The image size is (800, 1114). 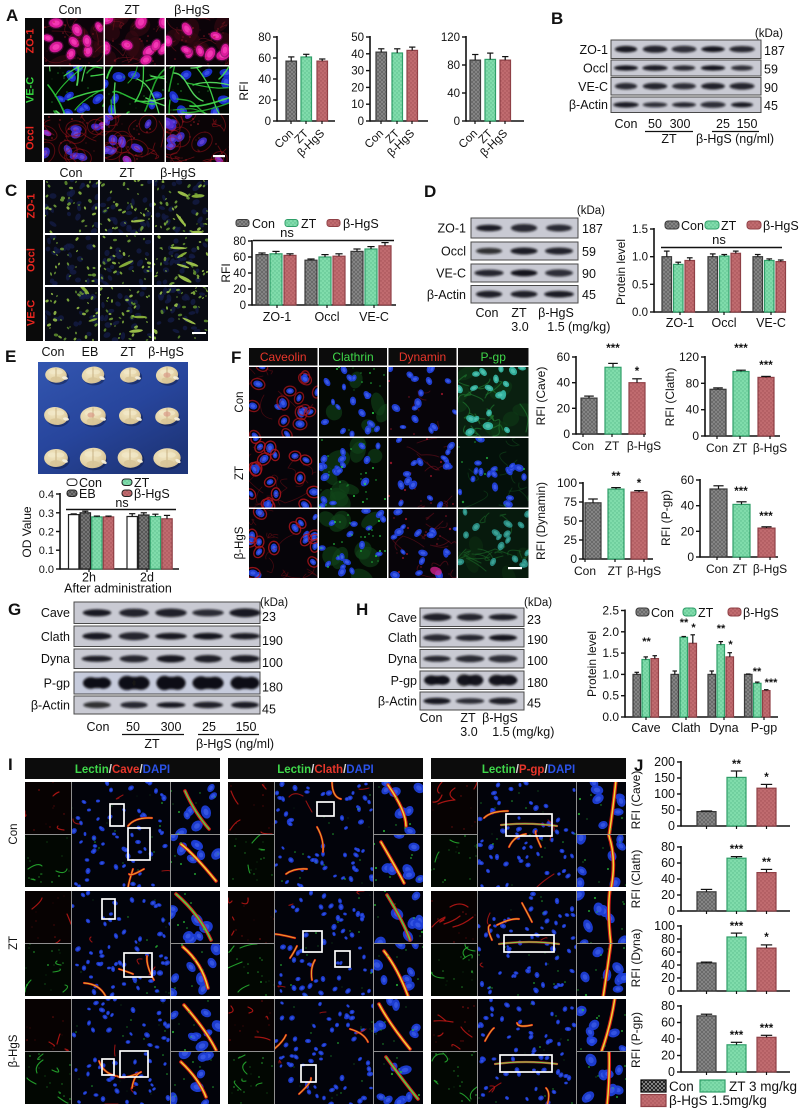 What do you see at coordinates (592, 664) in the screenshot?
I see `svg-text: Protein level` at bounding box center [592, 664].